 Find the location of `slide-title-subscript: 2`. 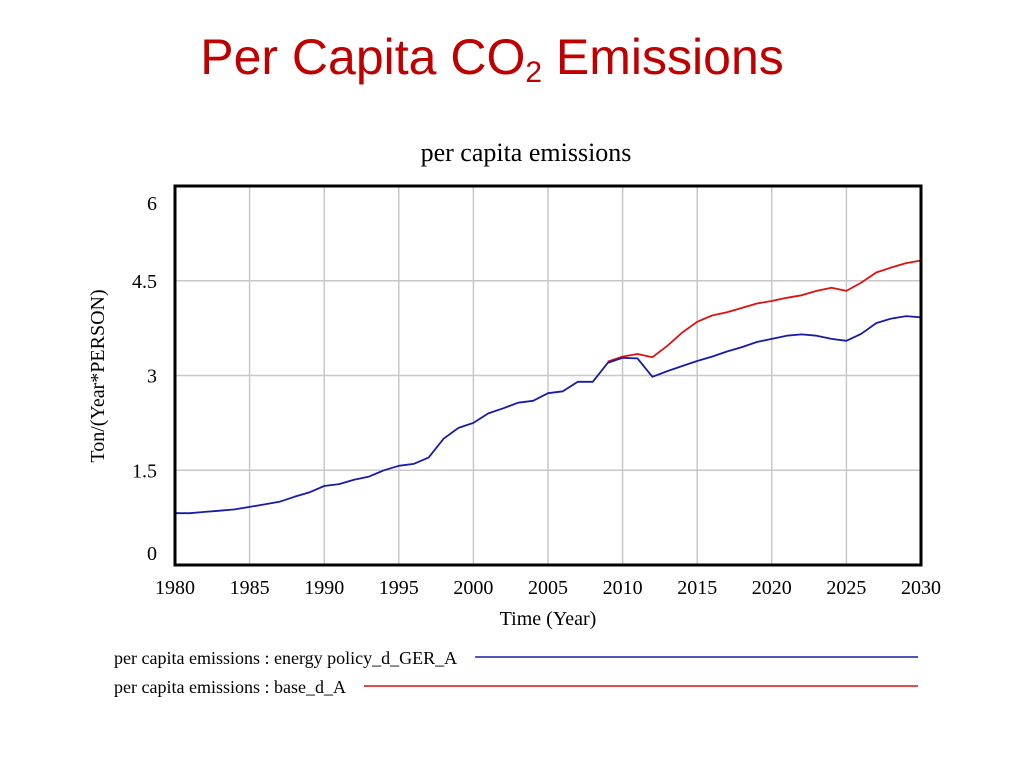

slide-title-subscript: 2 is located at coordinates (534, 72).